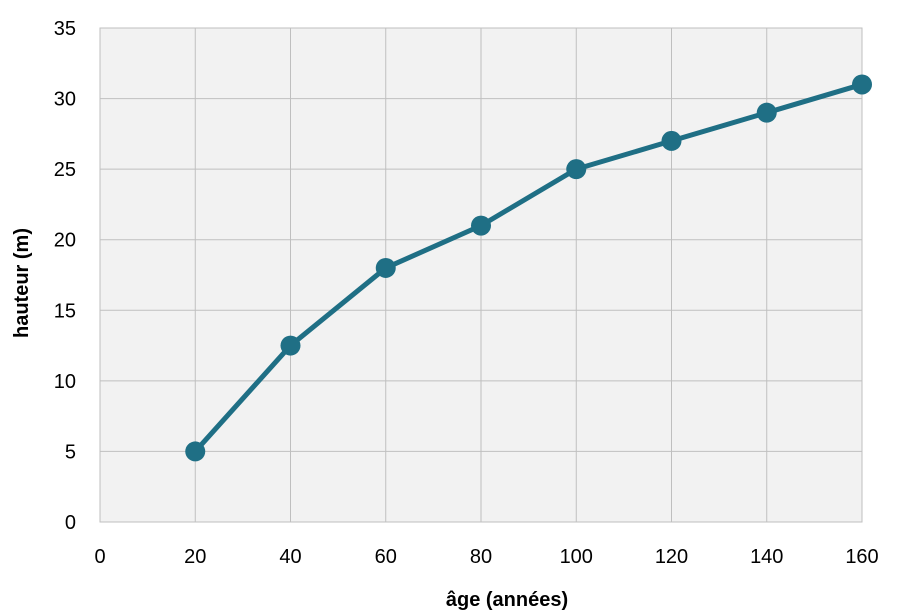 The width and height of the screenshot is (898, 612). I want to click on x-tick-label: 160, so click(861, 557).